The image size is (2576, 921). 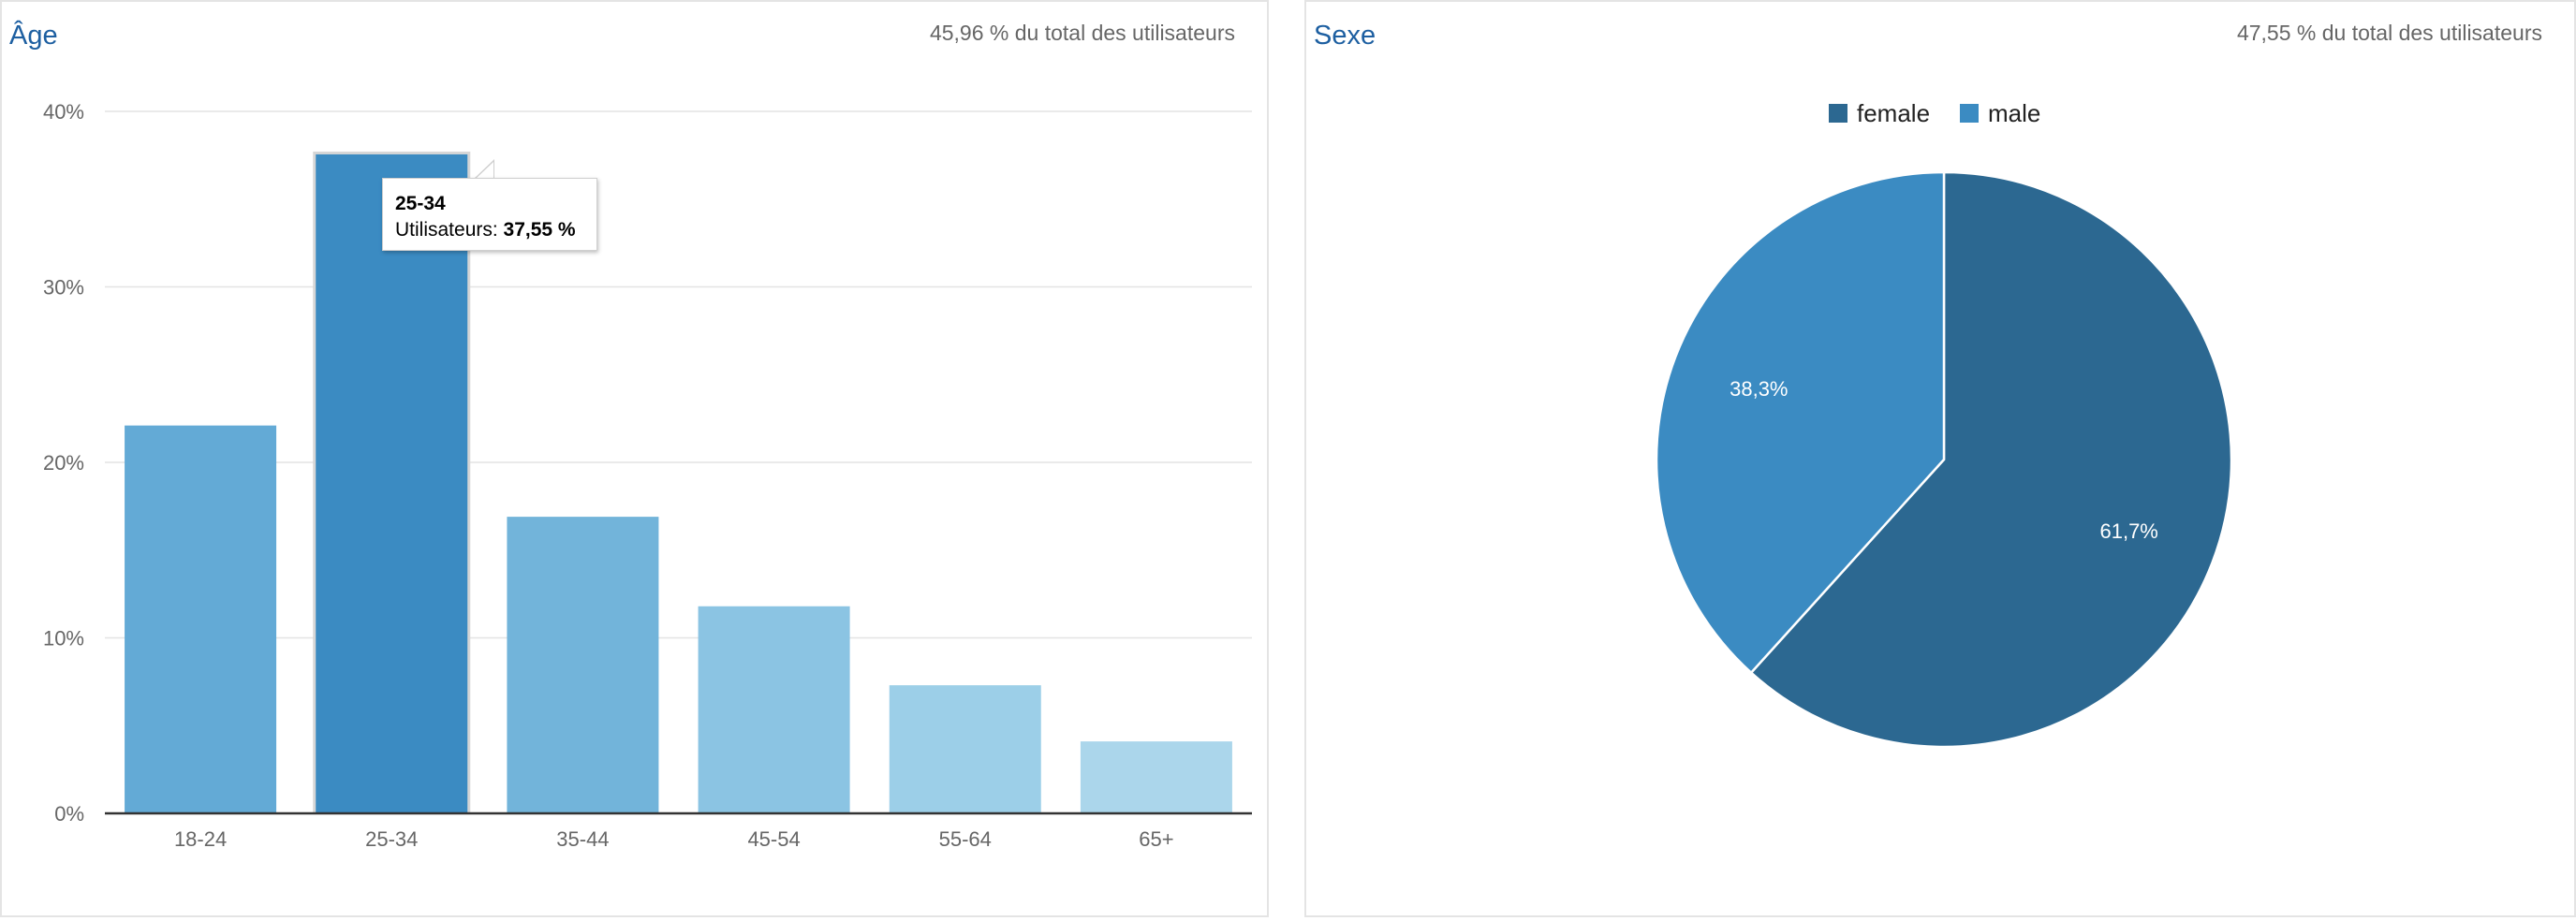 I want to click on y-tick-label: 30%, so click(x=63, y=288).